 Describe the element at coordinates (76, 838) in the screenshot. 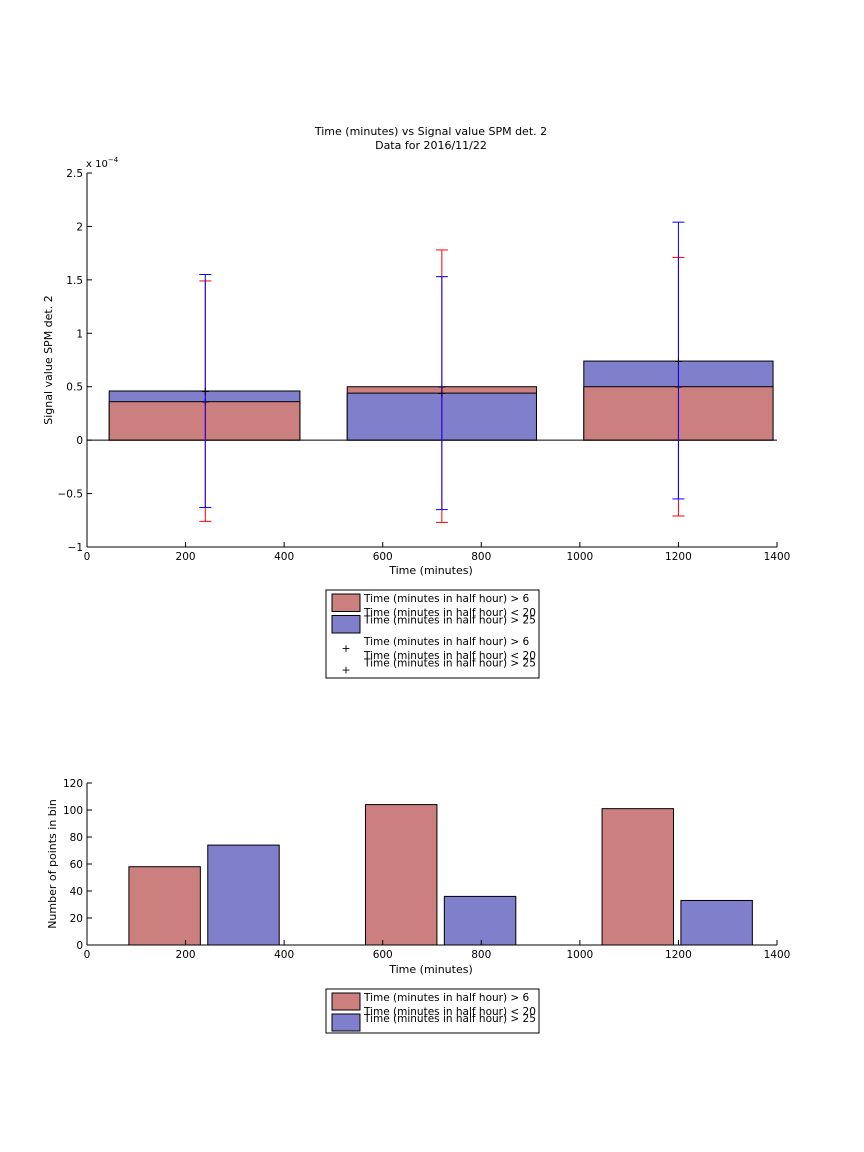

I see `y-tick-label: 80` at that location.